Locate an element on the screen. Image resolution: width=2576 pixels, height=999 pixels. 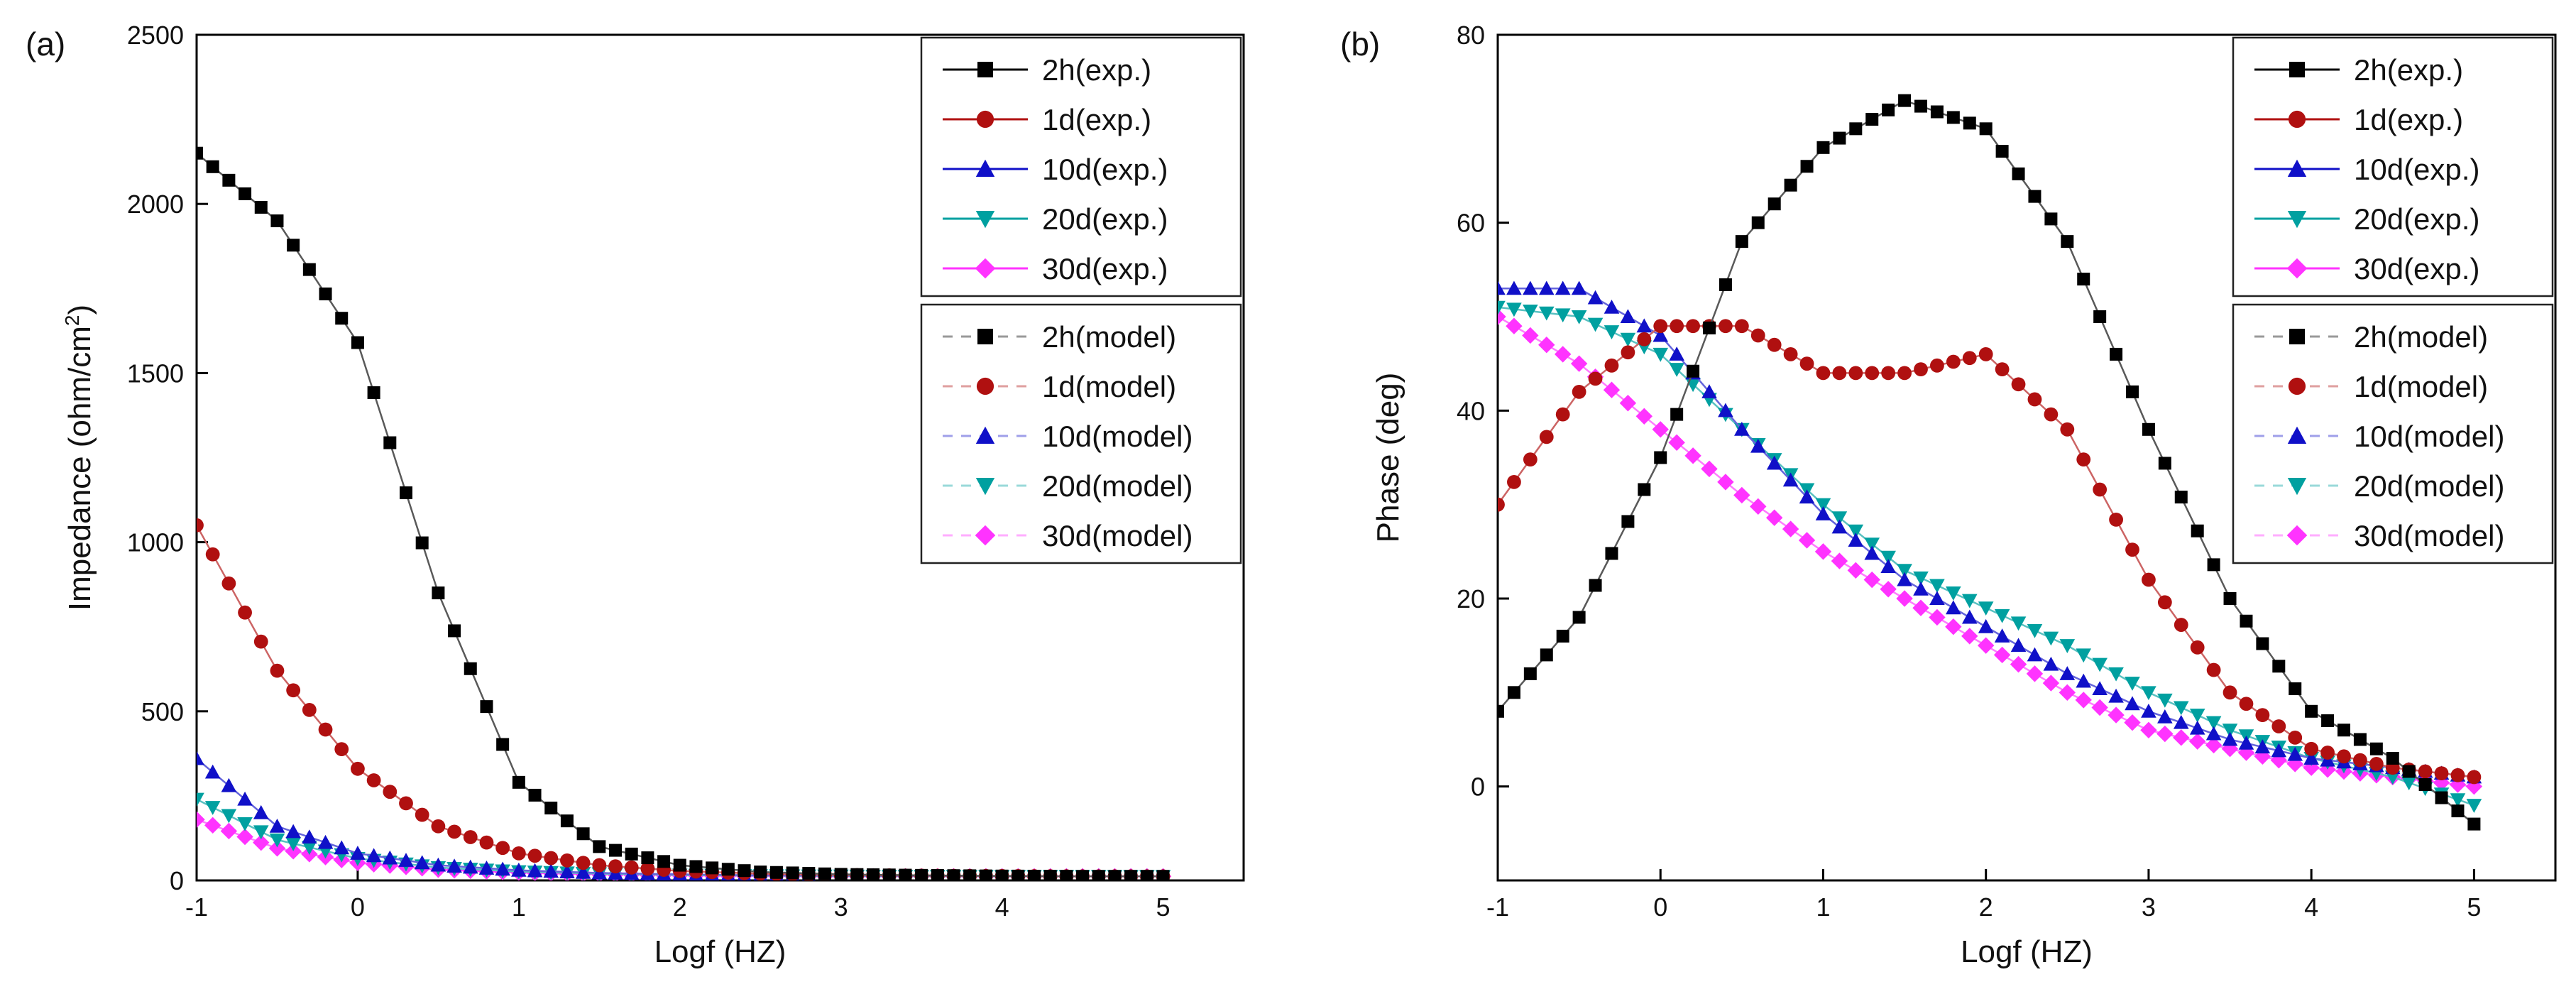
x-tick-label: -1 is located at coordinates (1497, 907).